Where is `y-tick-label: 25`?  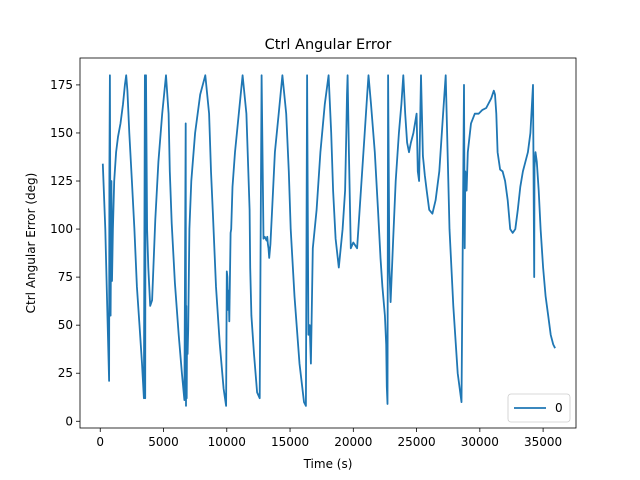
y-tick-label: 25 is located at coordinates (65, 373).